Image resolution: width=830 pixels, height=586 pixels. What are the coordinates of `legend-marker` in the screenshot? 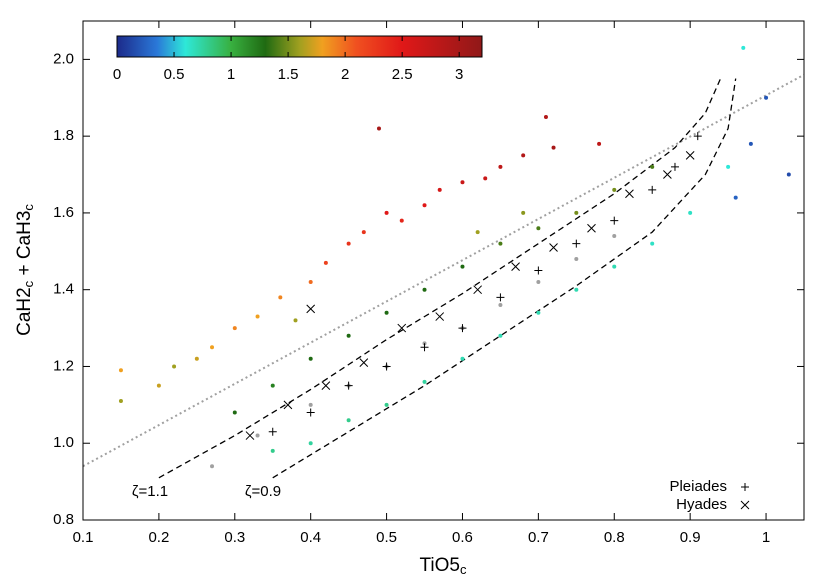 It's located at (745, 487).